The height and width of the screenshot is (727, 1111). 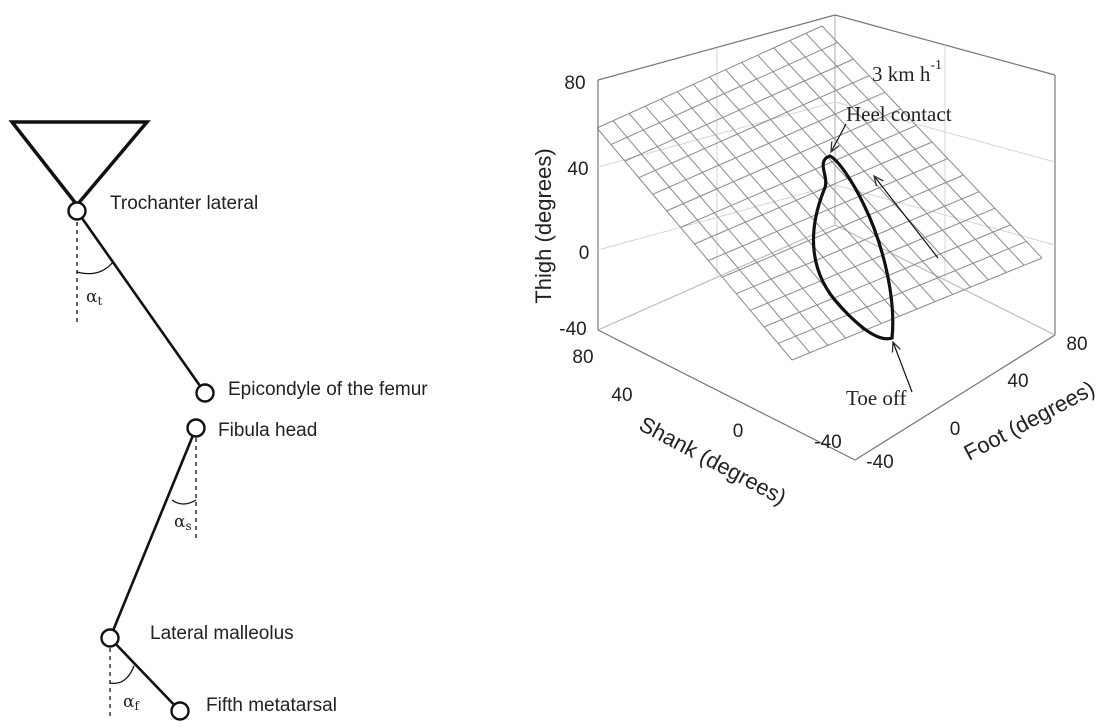 I want to click on speed-annotation: 3 km h-1, so click(x=907, y=72).